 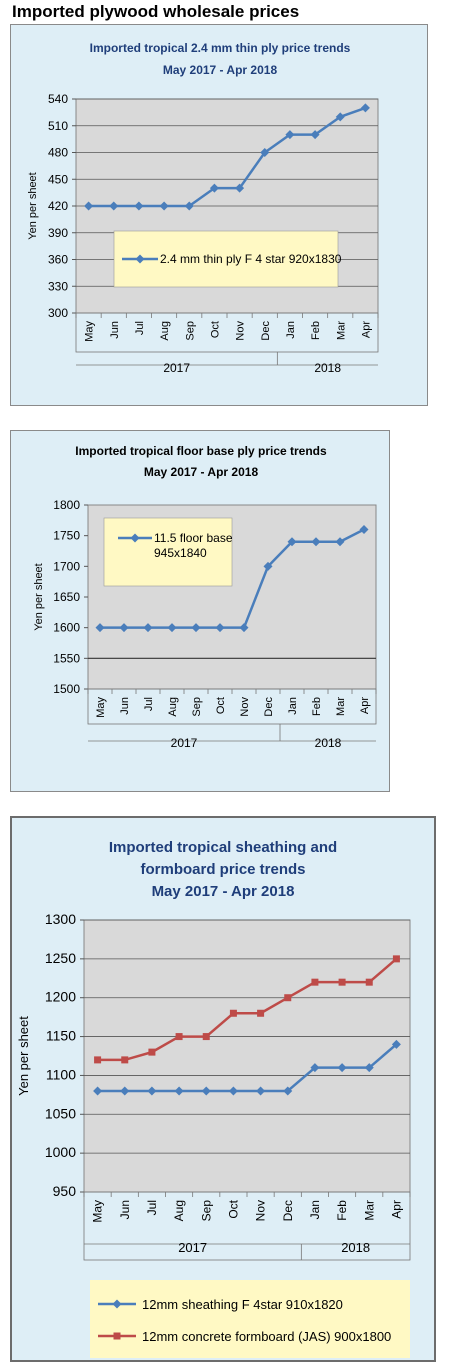 I want to click on y-tick-label: 1250, so click(x=60, y=958).